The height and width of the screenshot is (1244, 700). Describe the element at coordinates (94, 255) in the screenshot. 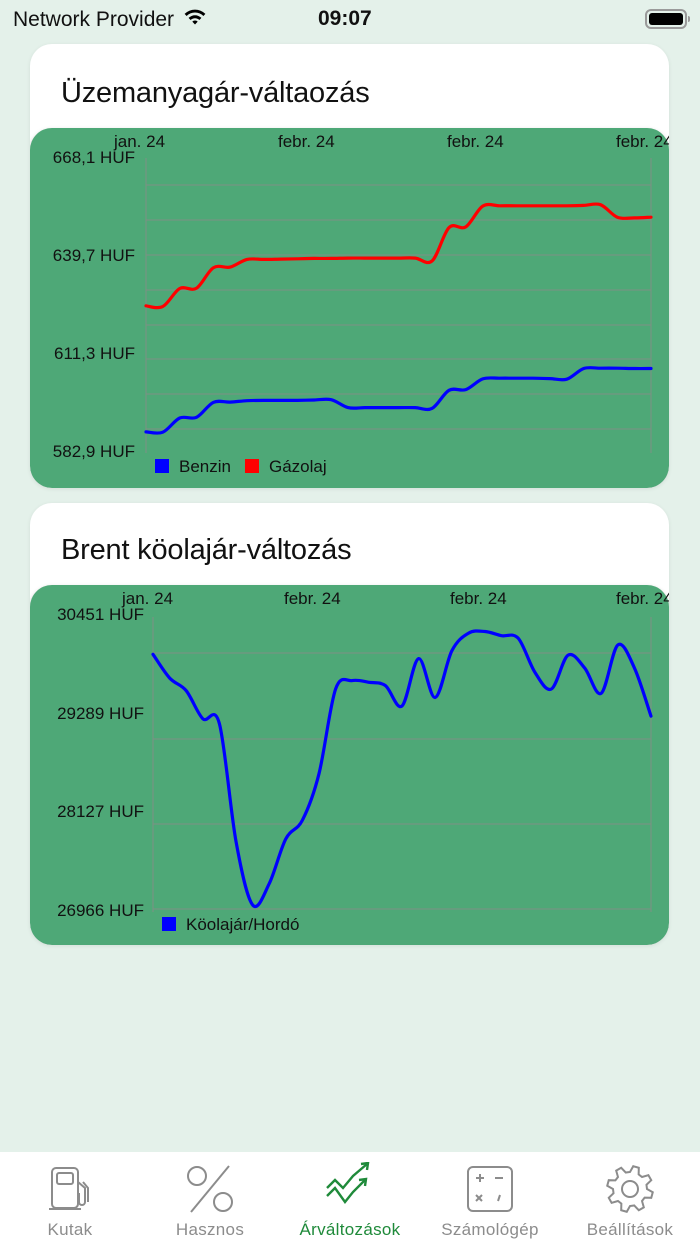

I see `y-tick-label: 639,7 HUF` at that location.